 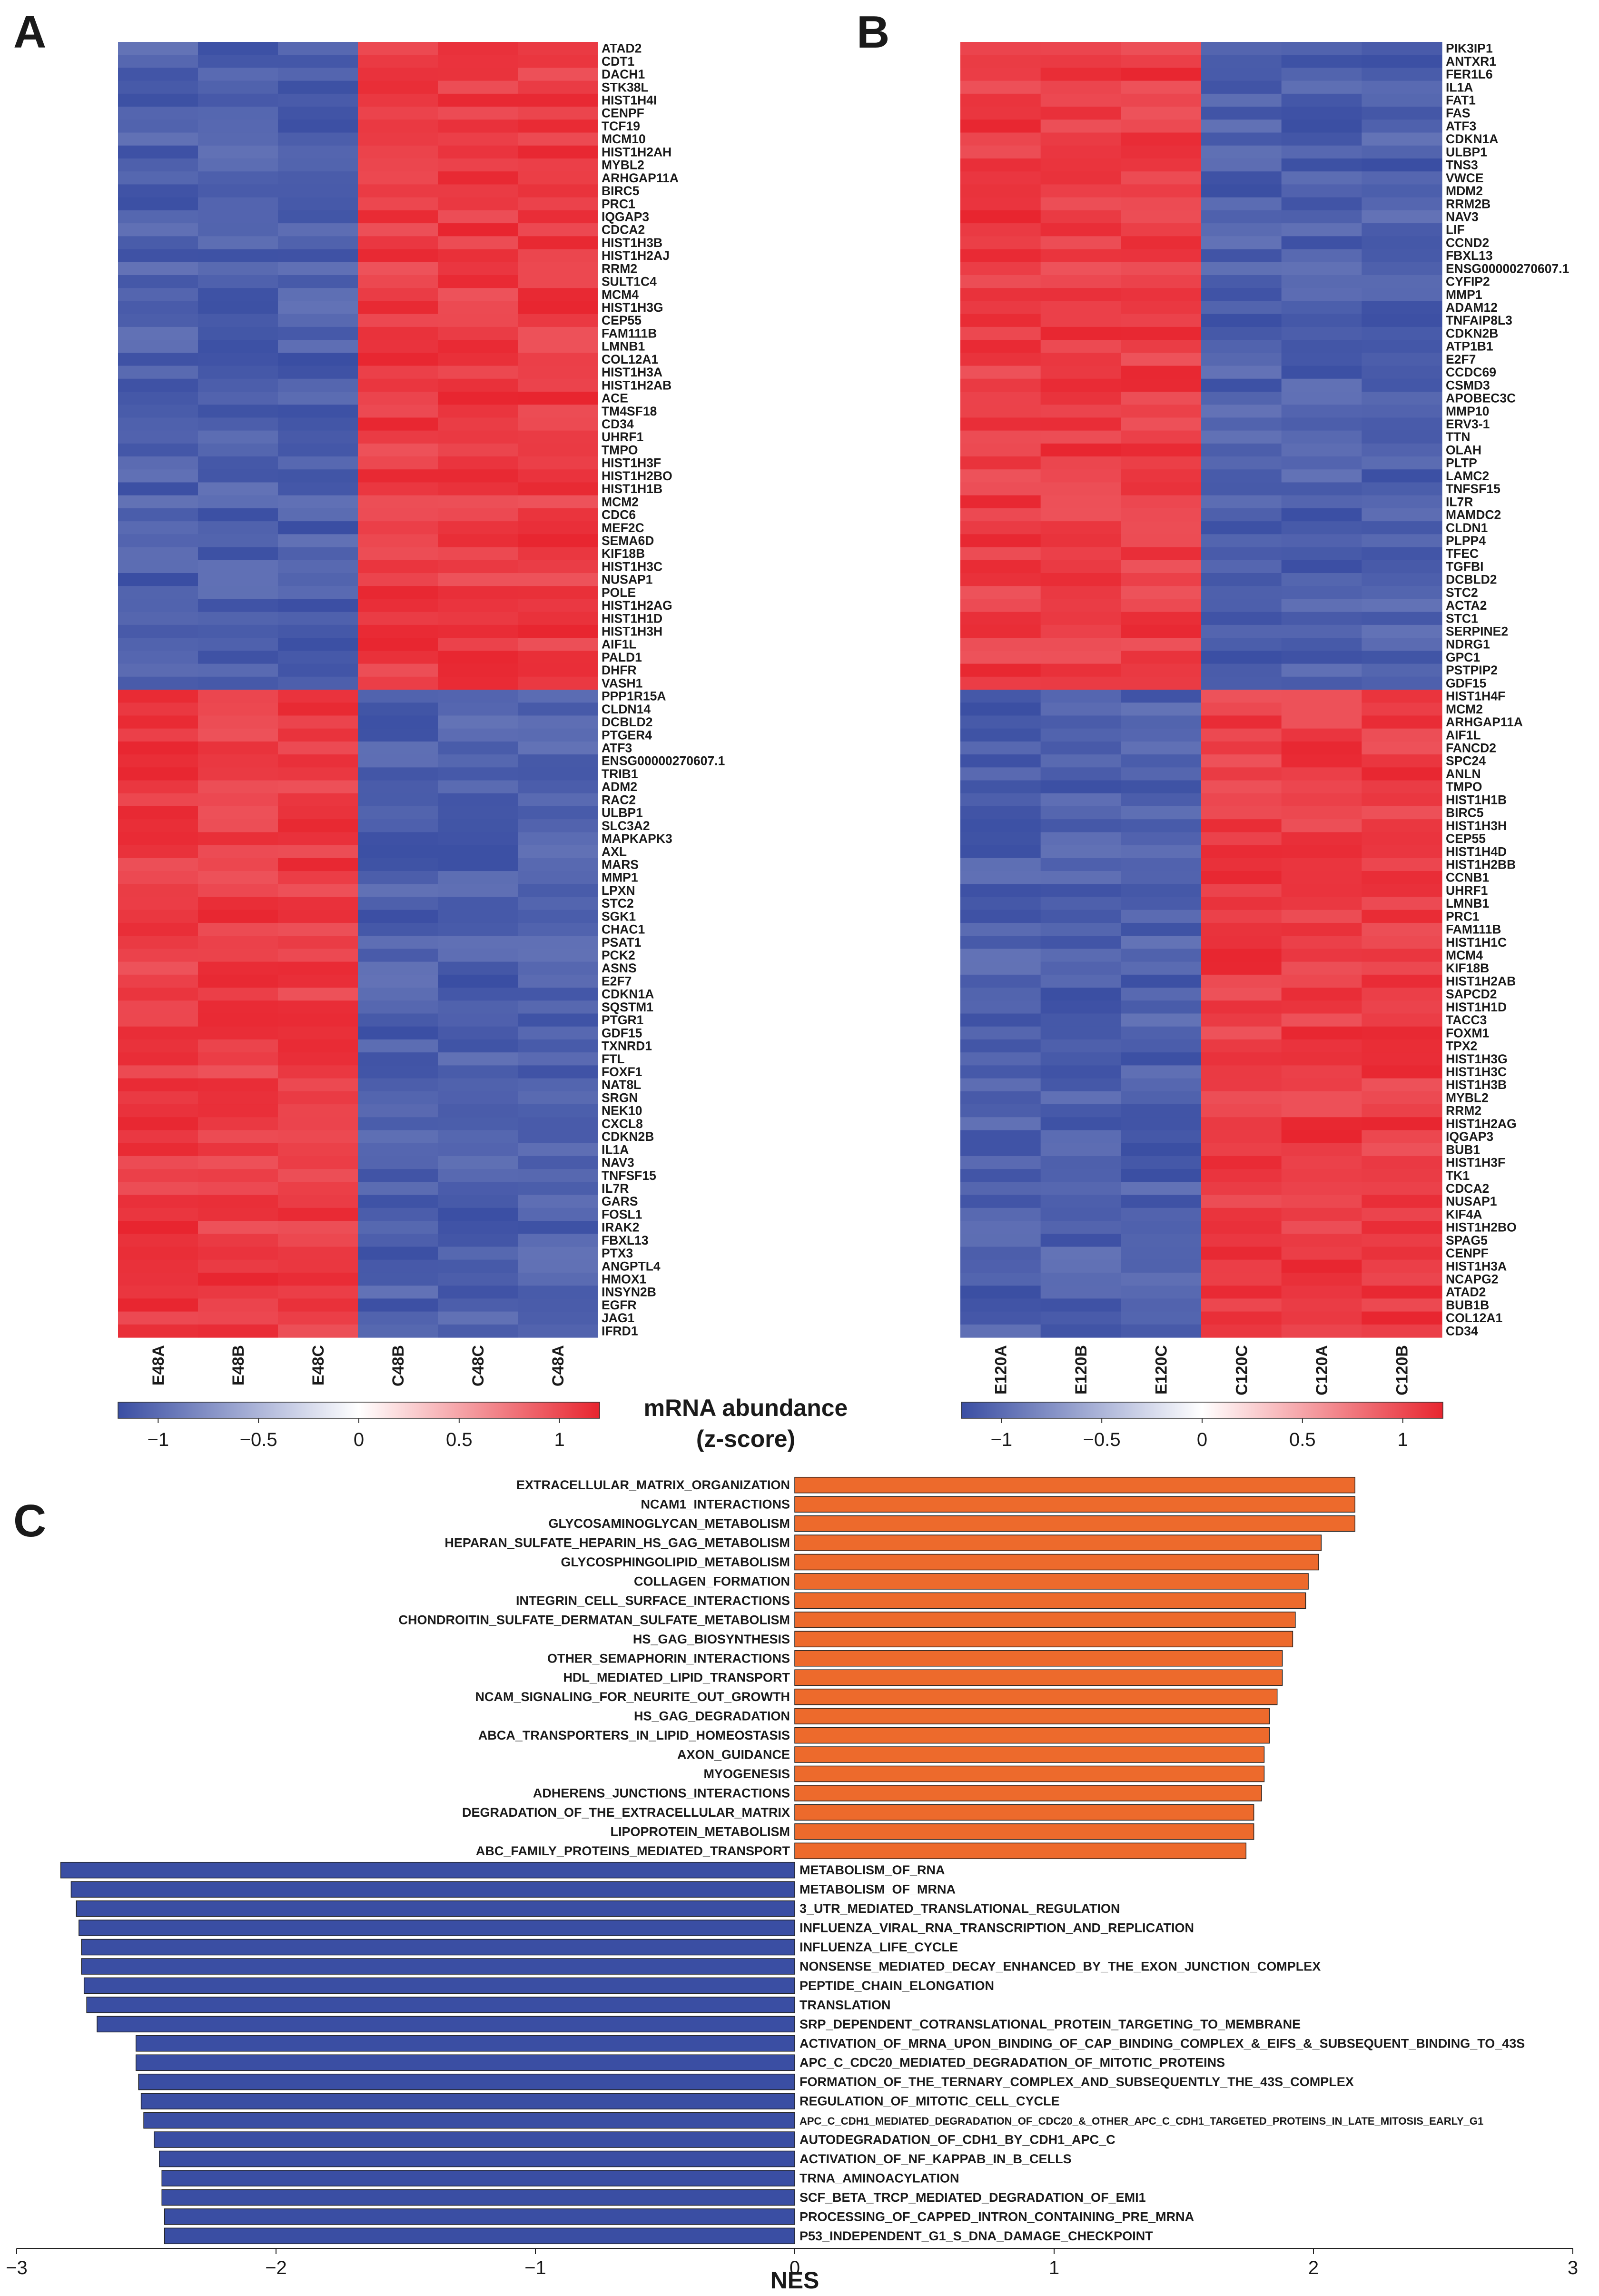 I want to click on gene-label: UHRF1, so click(x=1467, y=890).